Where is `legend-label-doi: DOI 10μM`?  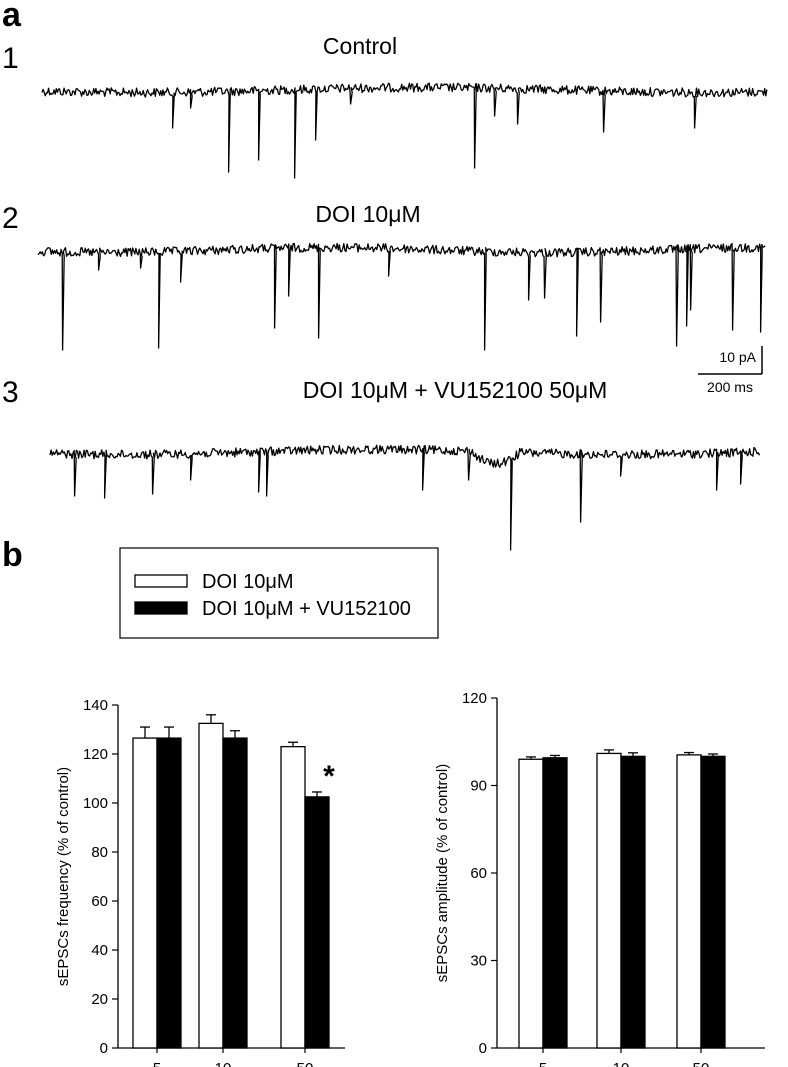
legend-label-doi: DOI 10μM is located at coordinates (248, 582).